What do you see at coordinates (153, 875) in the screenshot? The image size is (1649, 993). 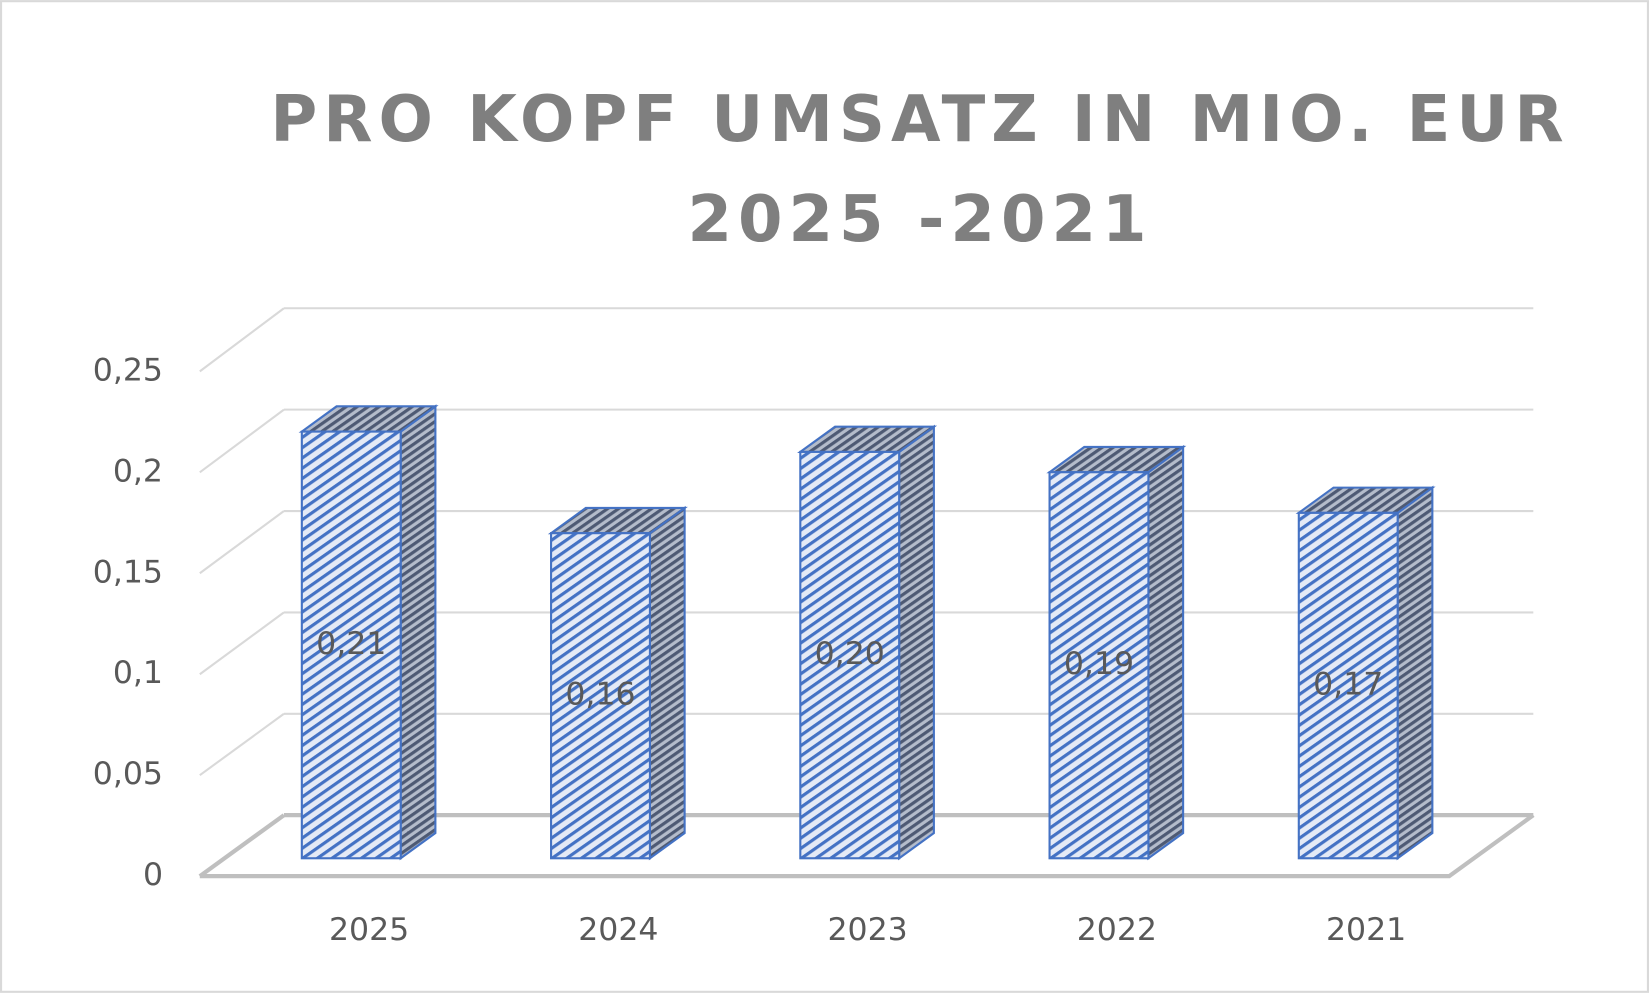 I see `y-tick-label: 0` at bounding box center [153, 875].